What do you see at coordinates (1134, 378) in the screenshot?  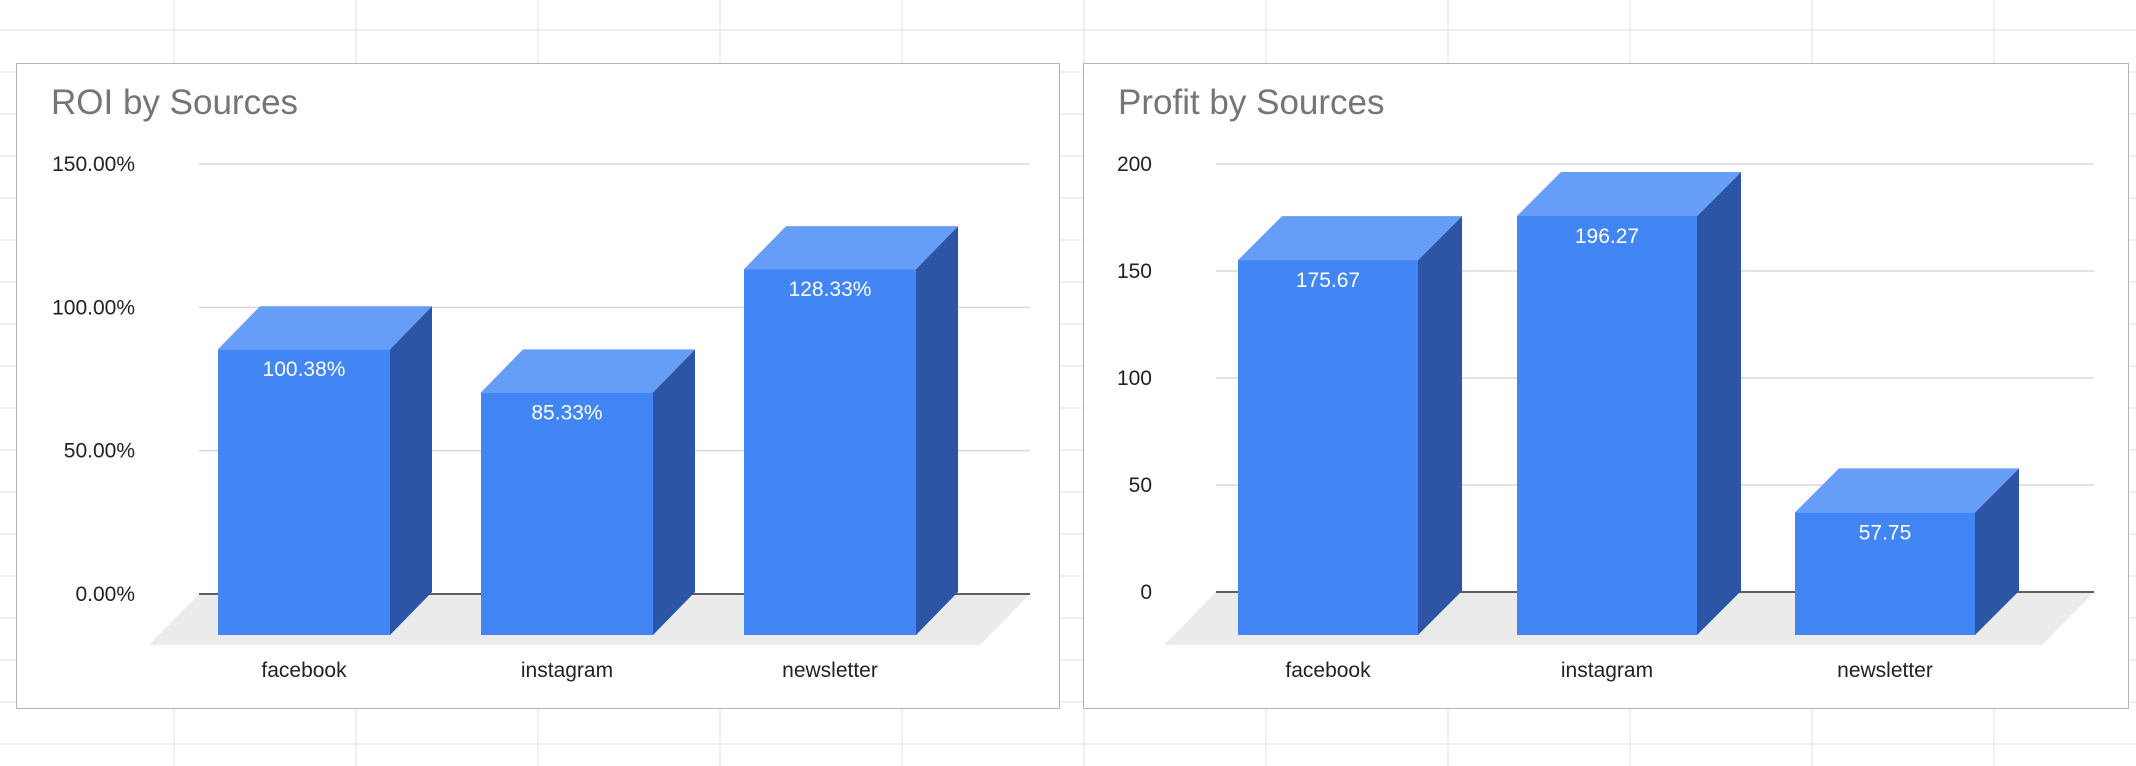 I see `profit-y-tick-label: 100` at bounding box center [1134, 378].